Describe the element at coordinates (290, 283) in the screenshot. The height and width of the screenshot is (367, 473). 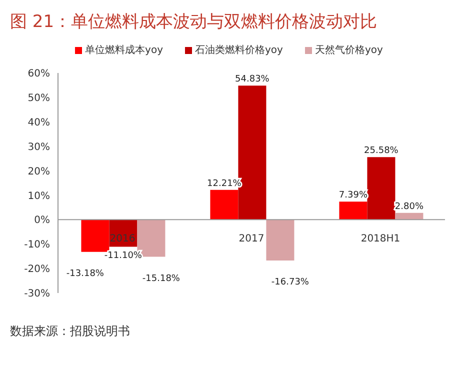
I see `data-label: -16.73%` at that location.